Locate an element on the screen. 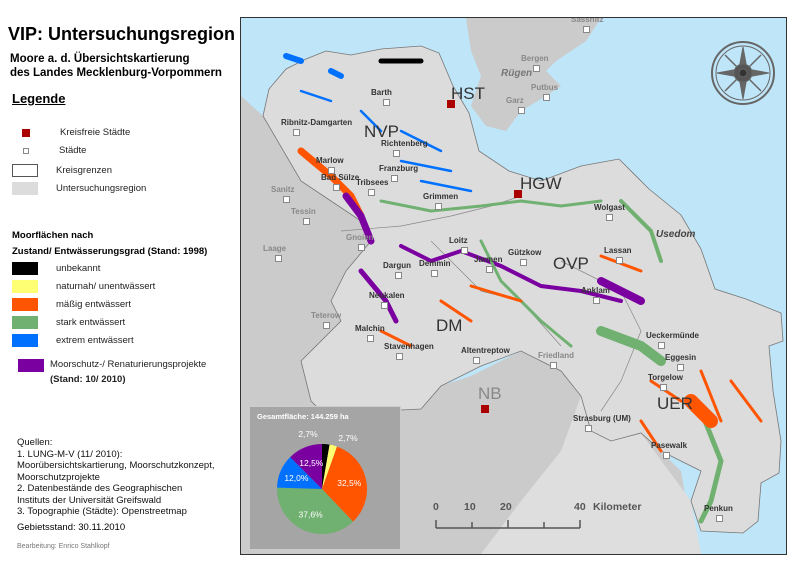  city-label: Ribnitz-Damgarten is located at coordinates (317, 122).